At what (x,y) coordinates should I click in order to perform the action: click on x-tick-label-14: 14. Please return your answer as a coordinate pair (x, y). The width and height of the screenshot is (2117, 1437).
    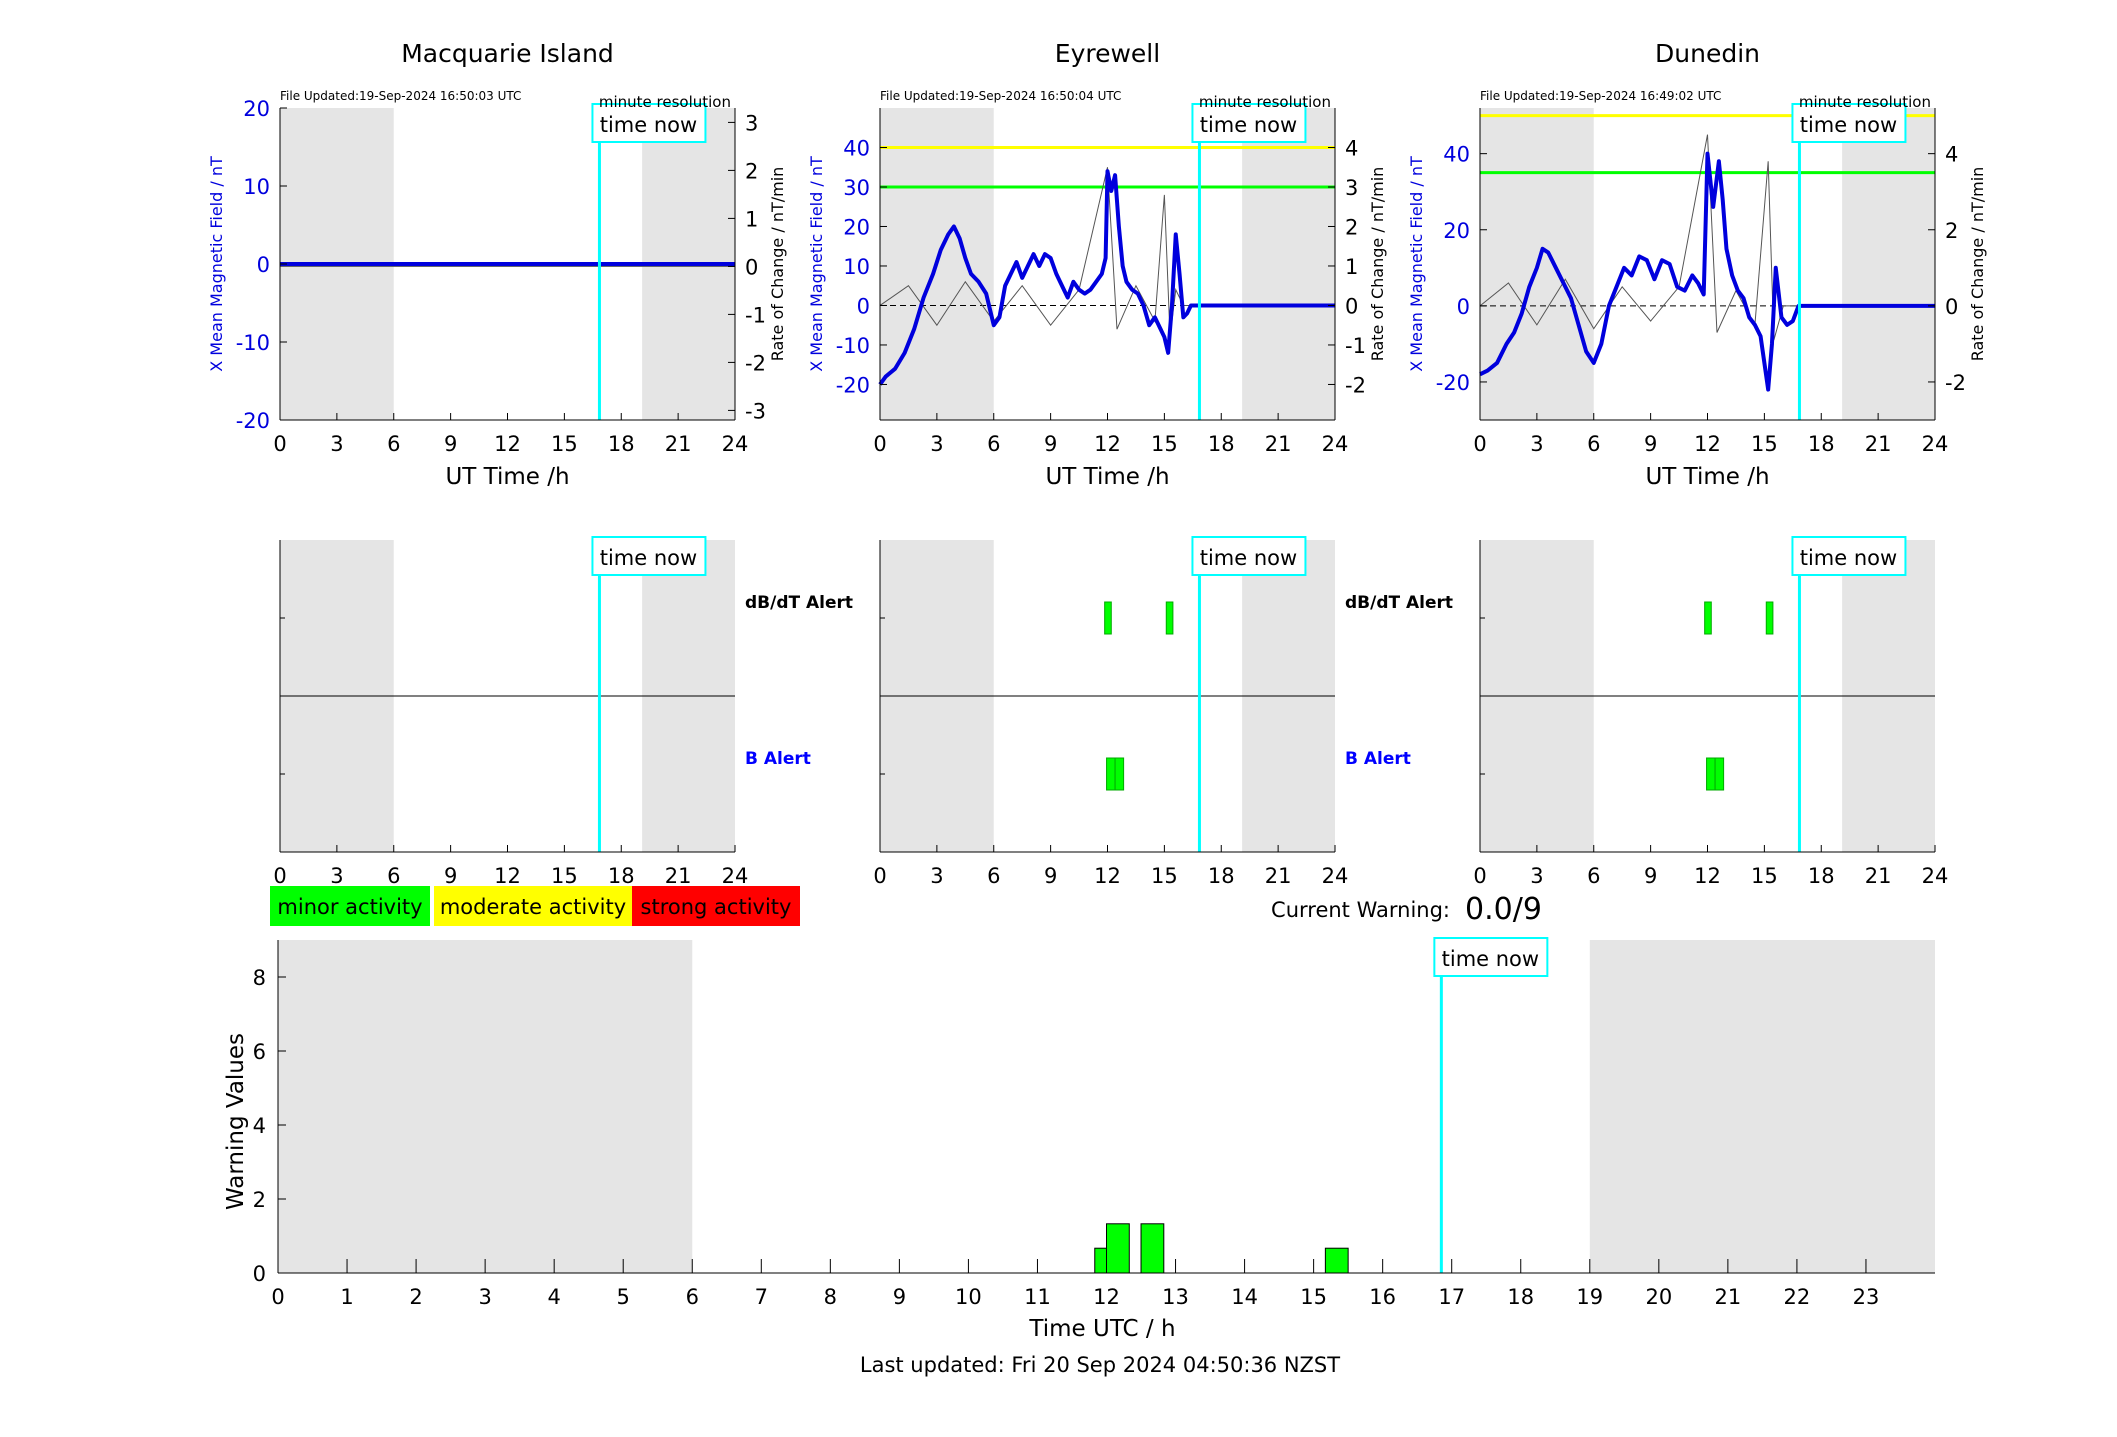
    Looking at the image, I should click on (1244, 1297).